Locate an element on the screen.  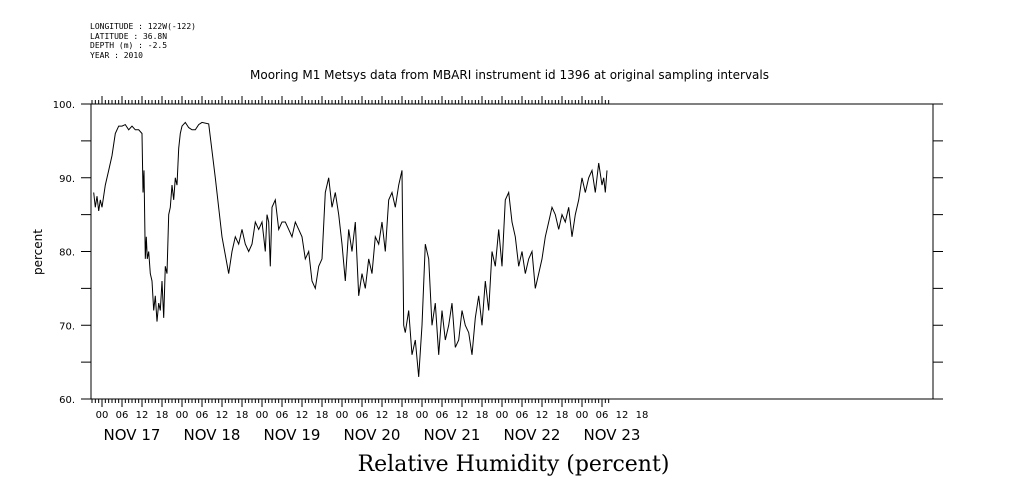
x-day-label: NOV 19 is located at coordinates (292, 435).